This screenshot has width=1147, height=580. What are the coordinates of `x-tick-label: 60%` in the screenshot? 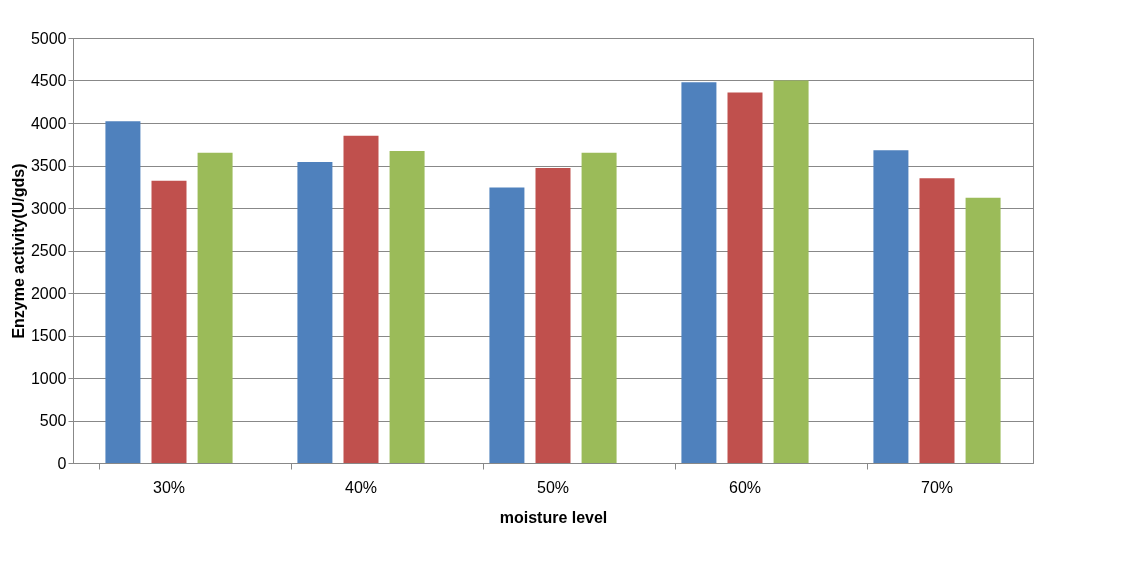 It's located at (745, 487).